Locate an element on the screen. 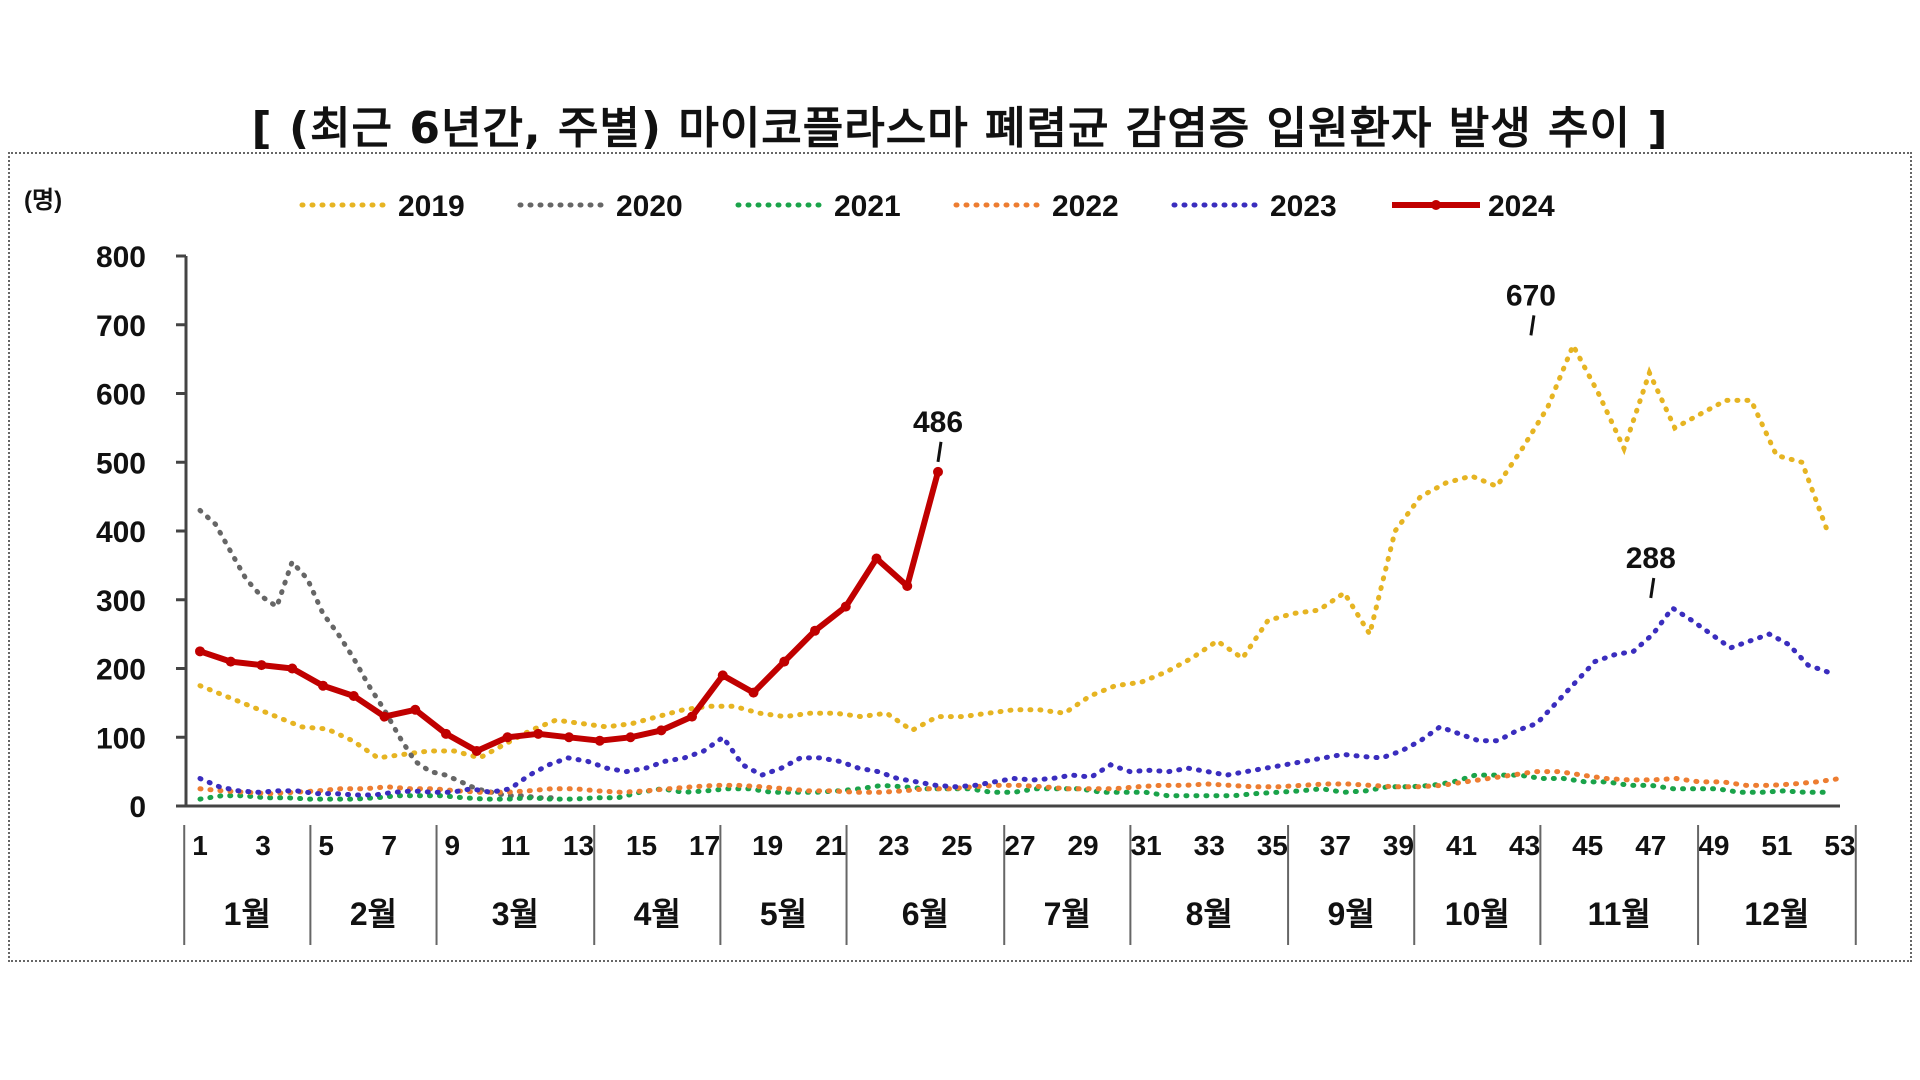 This screenshot has height=1080, width=1920. x-tick-label: 35 is located at coordinates (1272, 845).